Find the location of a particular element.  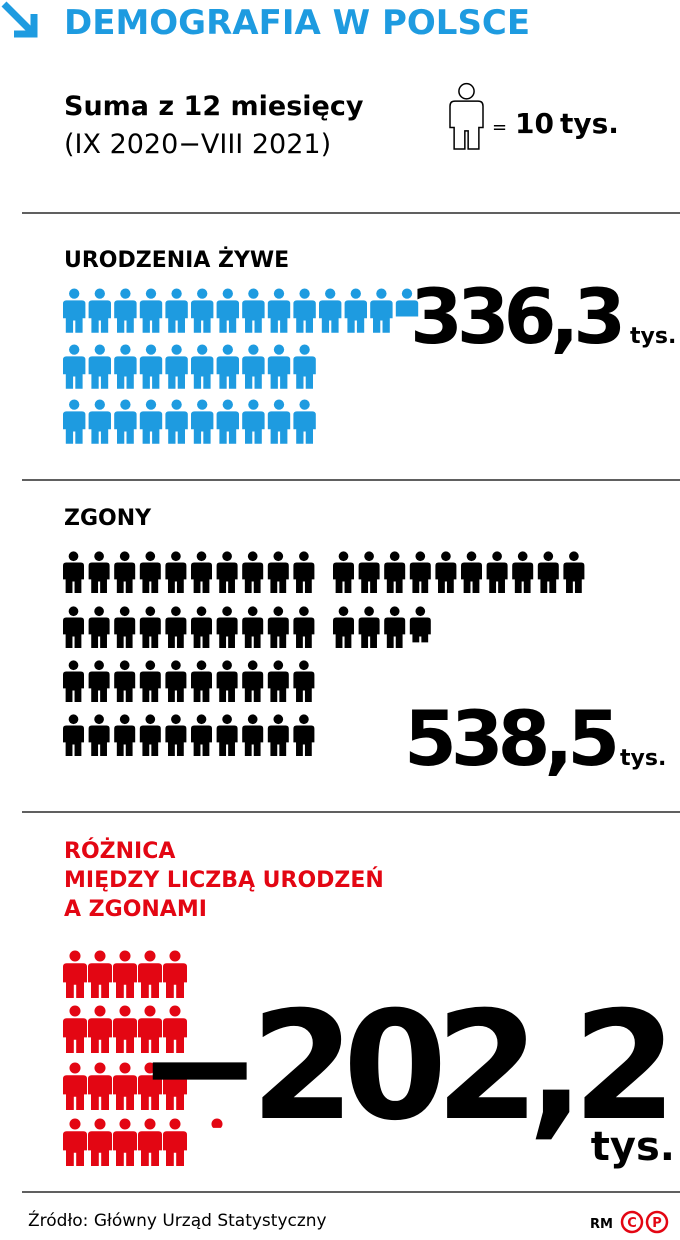

subtitle: Suma z 12 miesięcy is located at coordinates (214, 106).